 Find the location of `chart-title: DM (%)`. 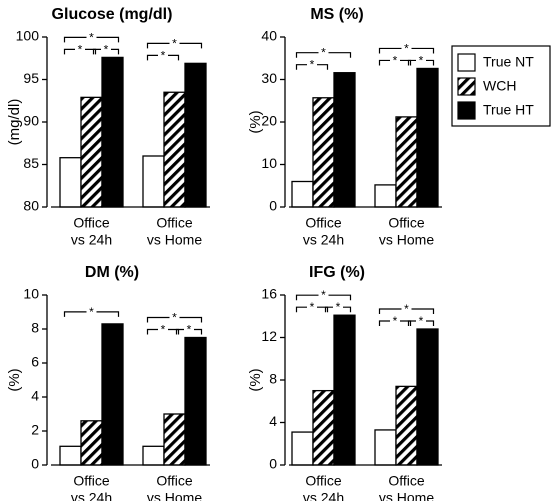

chart-title: DM (%) is located at coordinates (112, 272).